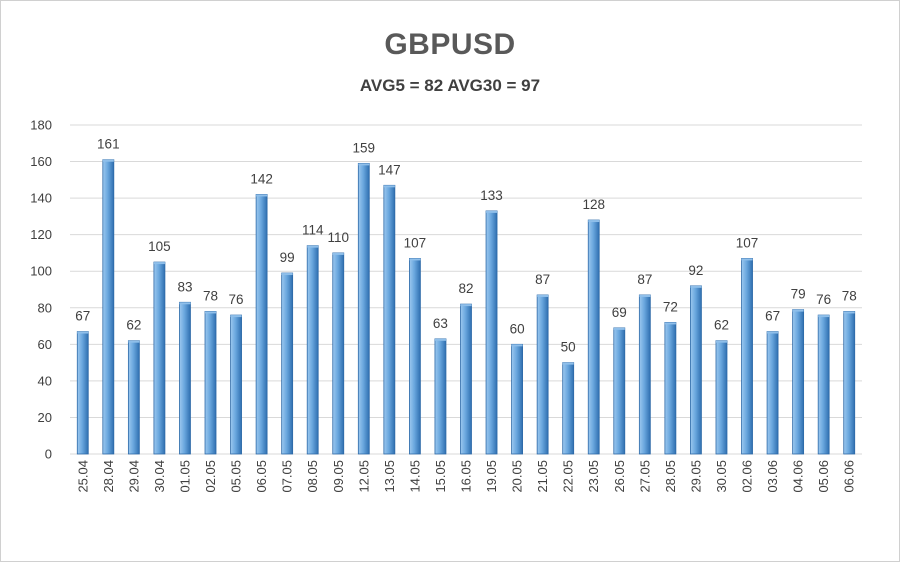 Image resolution: width=900 pixels, height=562 pixels. I want to click on data-label: 161, so click(108, 144).